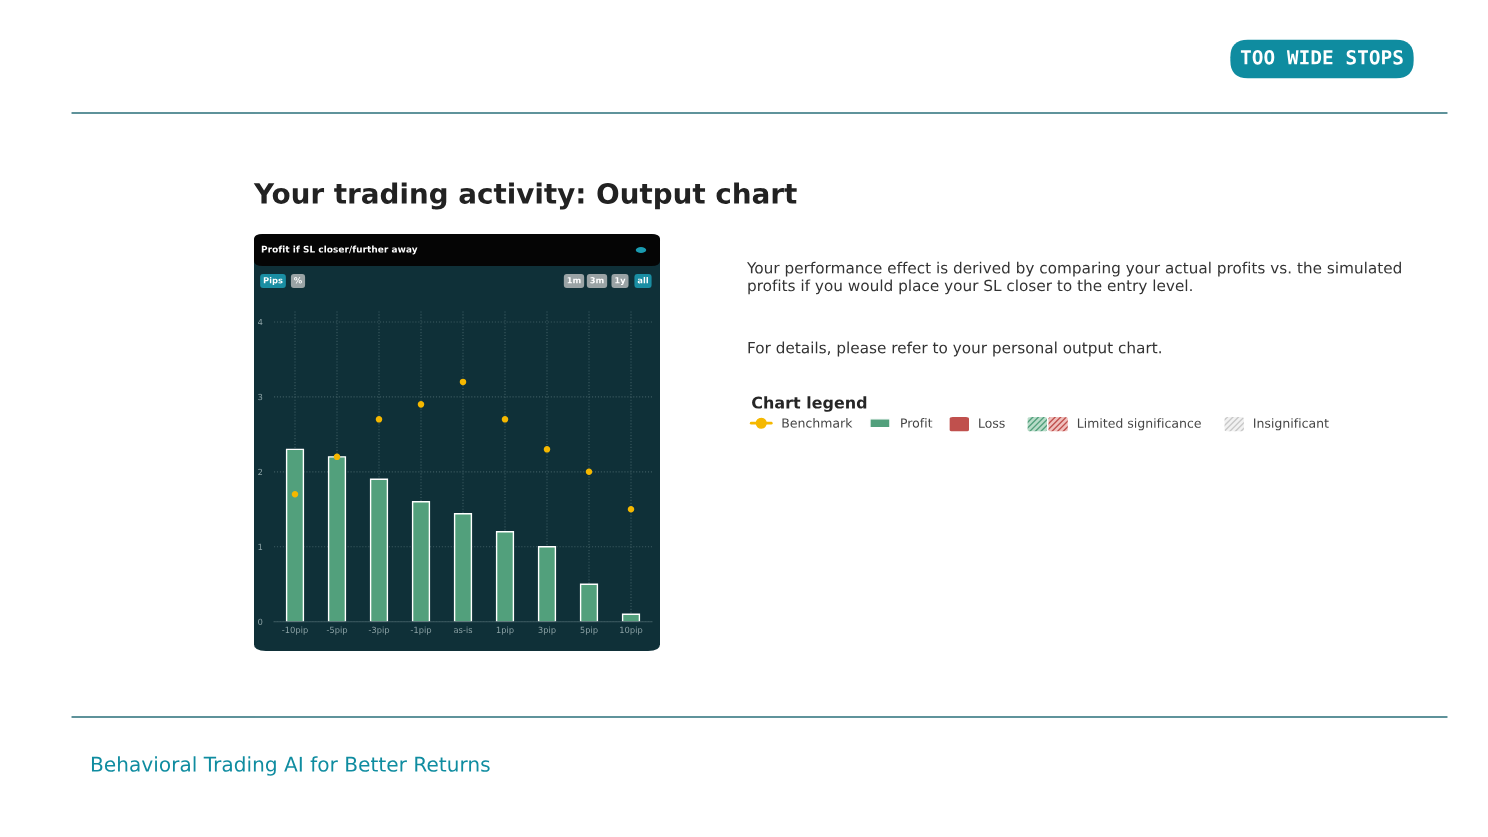  I want to click on text: all, so click(642, 280).